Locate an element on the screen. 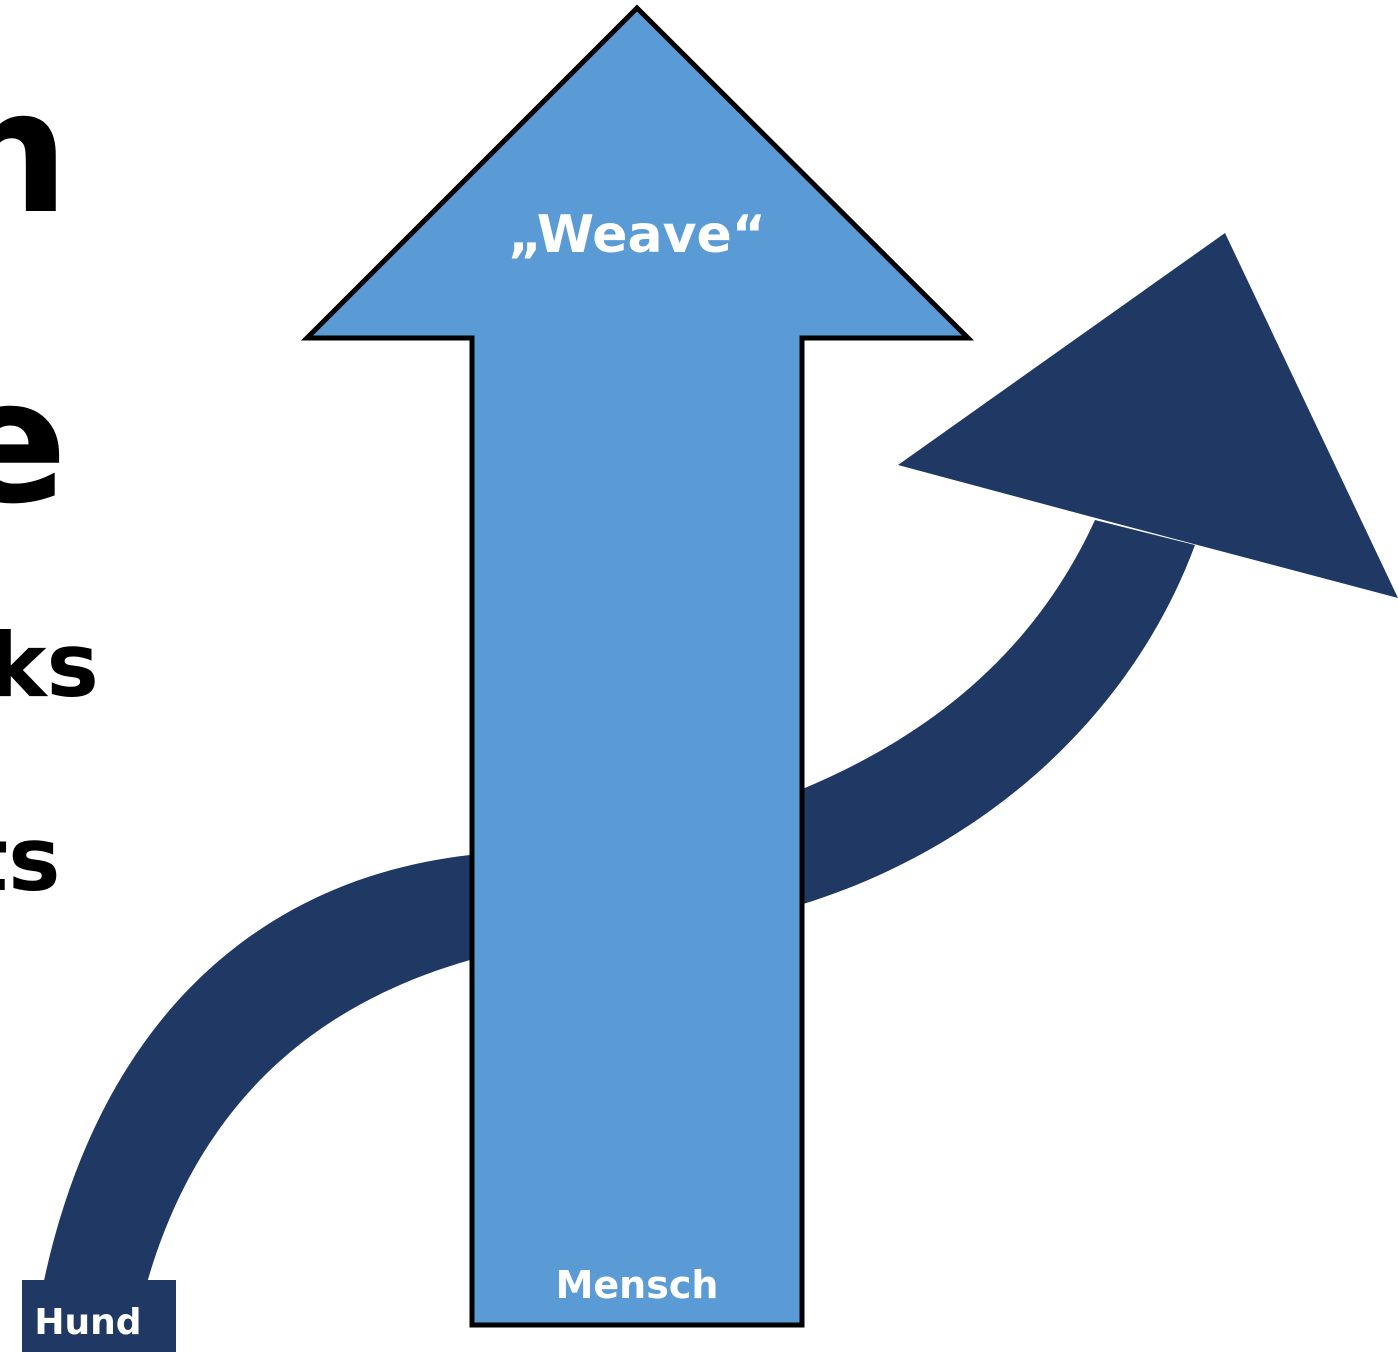 Image resolution: width=1398 pixels, height=1352 pixels. cropped-bullet-line-1: ks is located at coordinates (49, 665).